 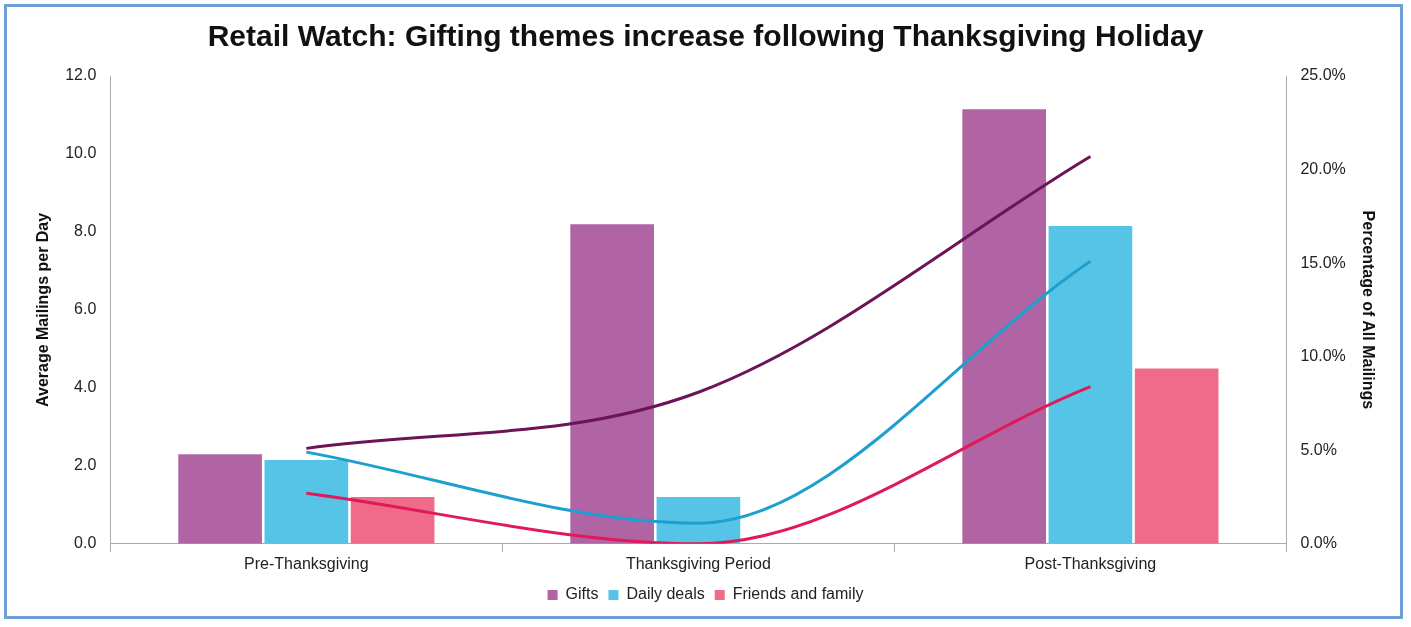 I want to click on chart-title: Retail Watch: Gifting themes increase following Thanksgiving Holiday, so click(x=705, y=36).